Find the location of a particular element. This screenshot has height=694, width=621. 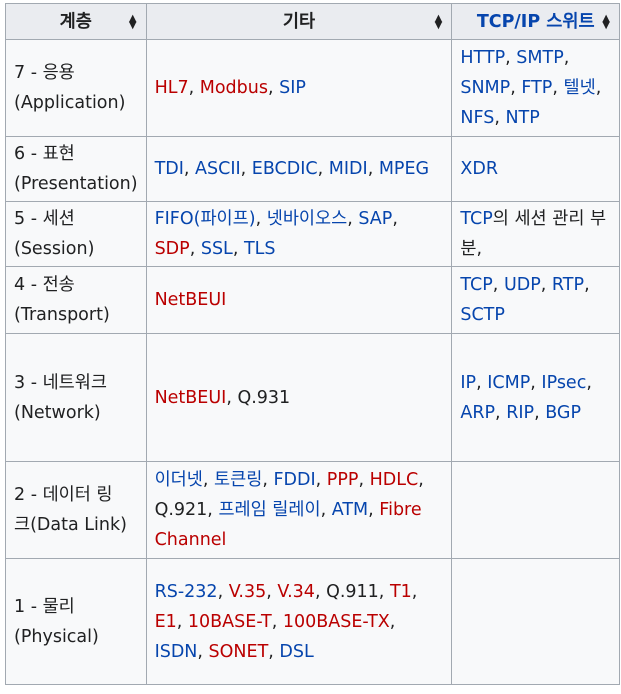

header-label: TCP/IP 스위트 is located at coordinates (535, 21).